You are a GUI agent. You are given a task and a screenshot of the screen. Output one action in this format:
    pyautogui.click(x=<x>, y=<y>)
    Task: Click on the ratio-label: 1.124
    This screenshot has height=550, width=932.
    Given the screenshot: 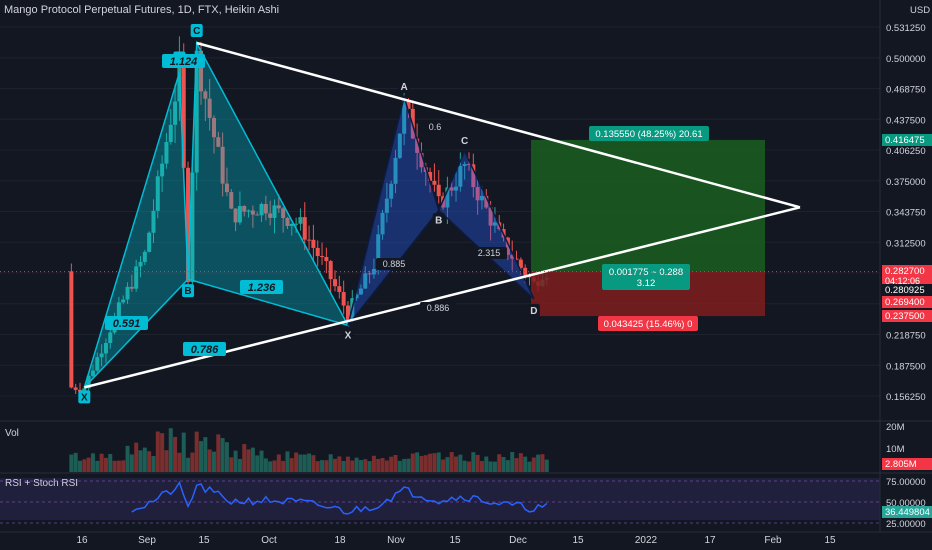 What is the action you would take?
    pyautogui.click(x=184, y=62)
    